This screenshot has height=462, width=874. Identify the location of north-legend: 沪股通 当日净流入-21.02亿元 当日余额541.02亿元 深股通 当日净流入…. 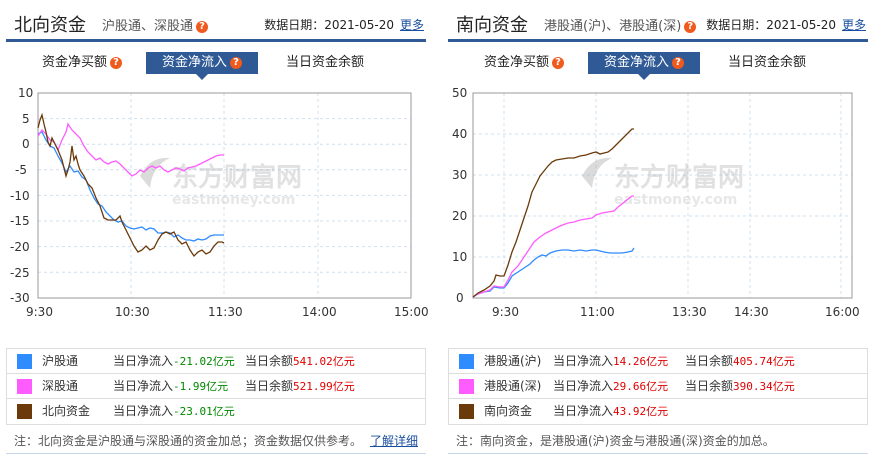
(216, 386).